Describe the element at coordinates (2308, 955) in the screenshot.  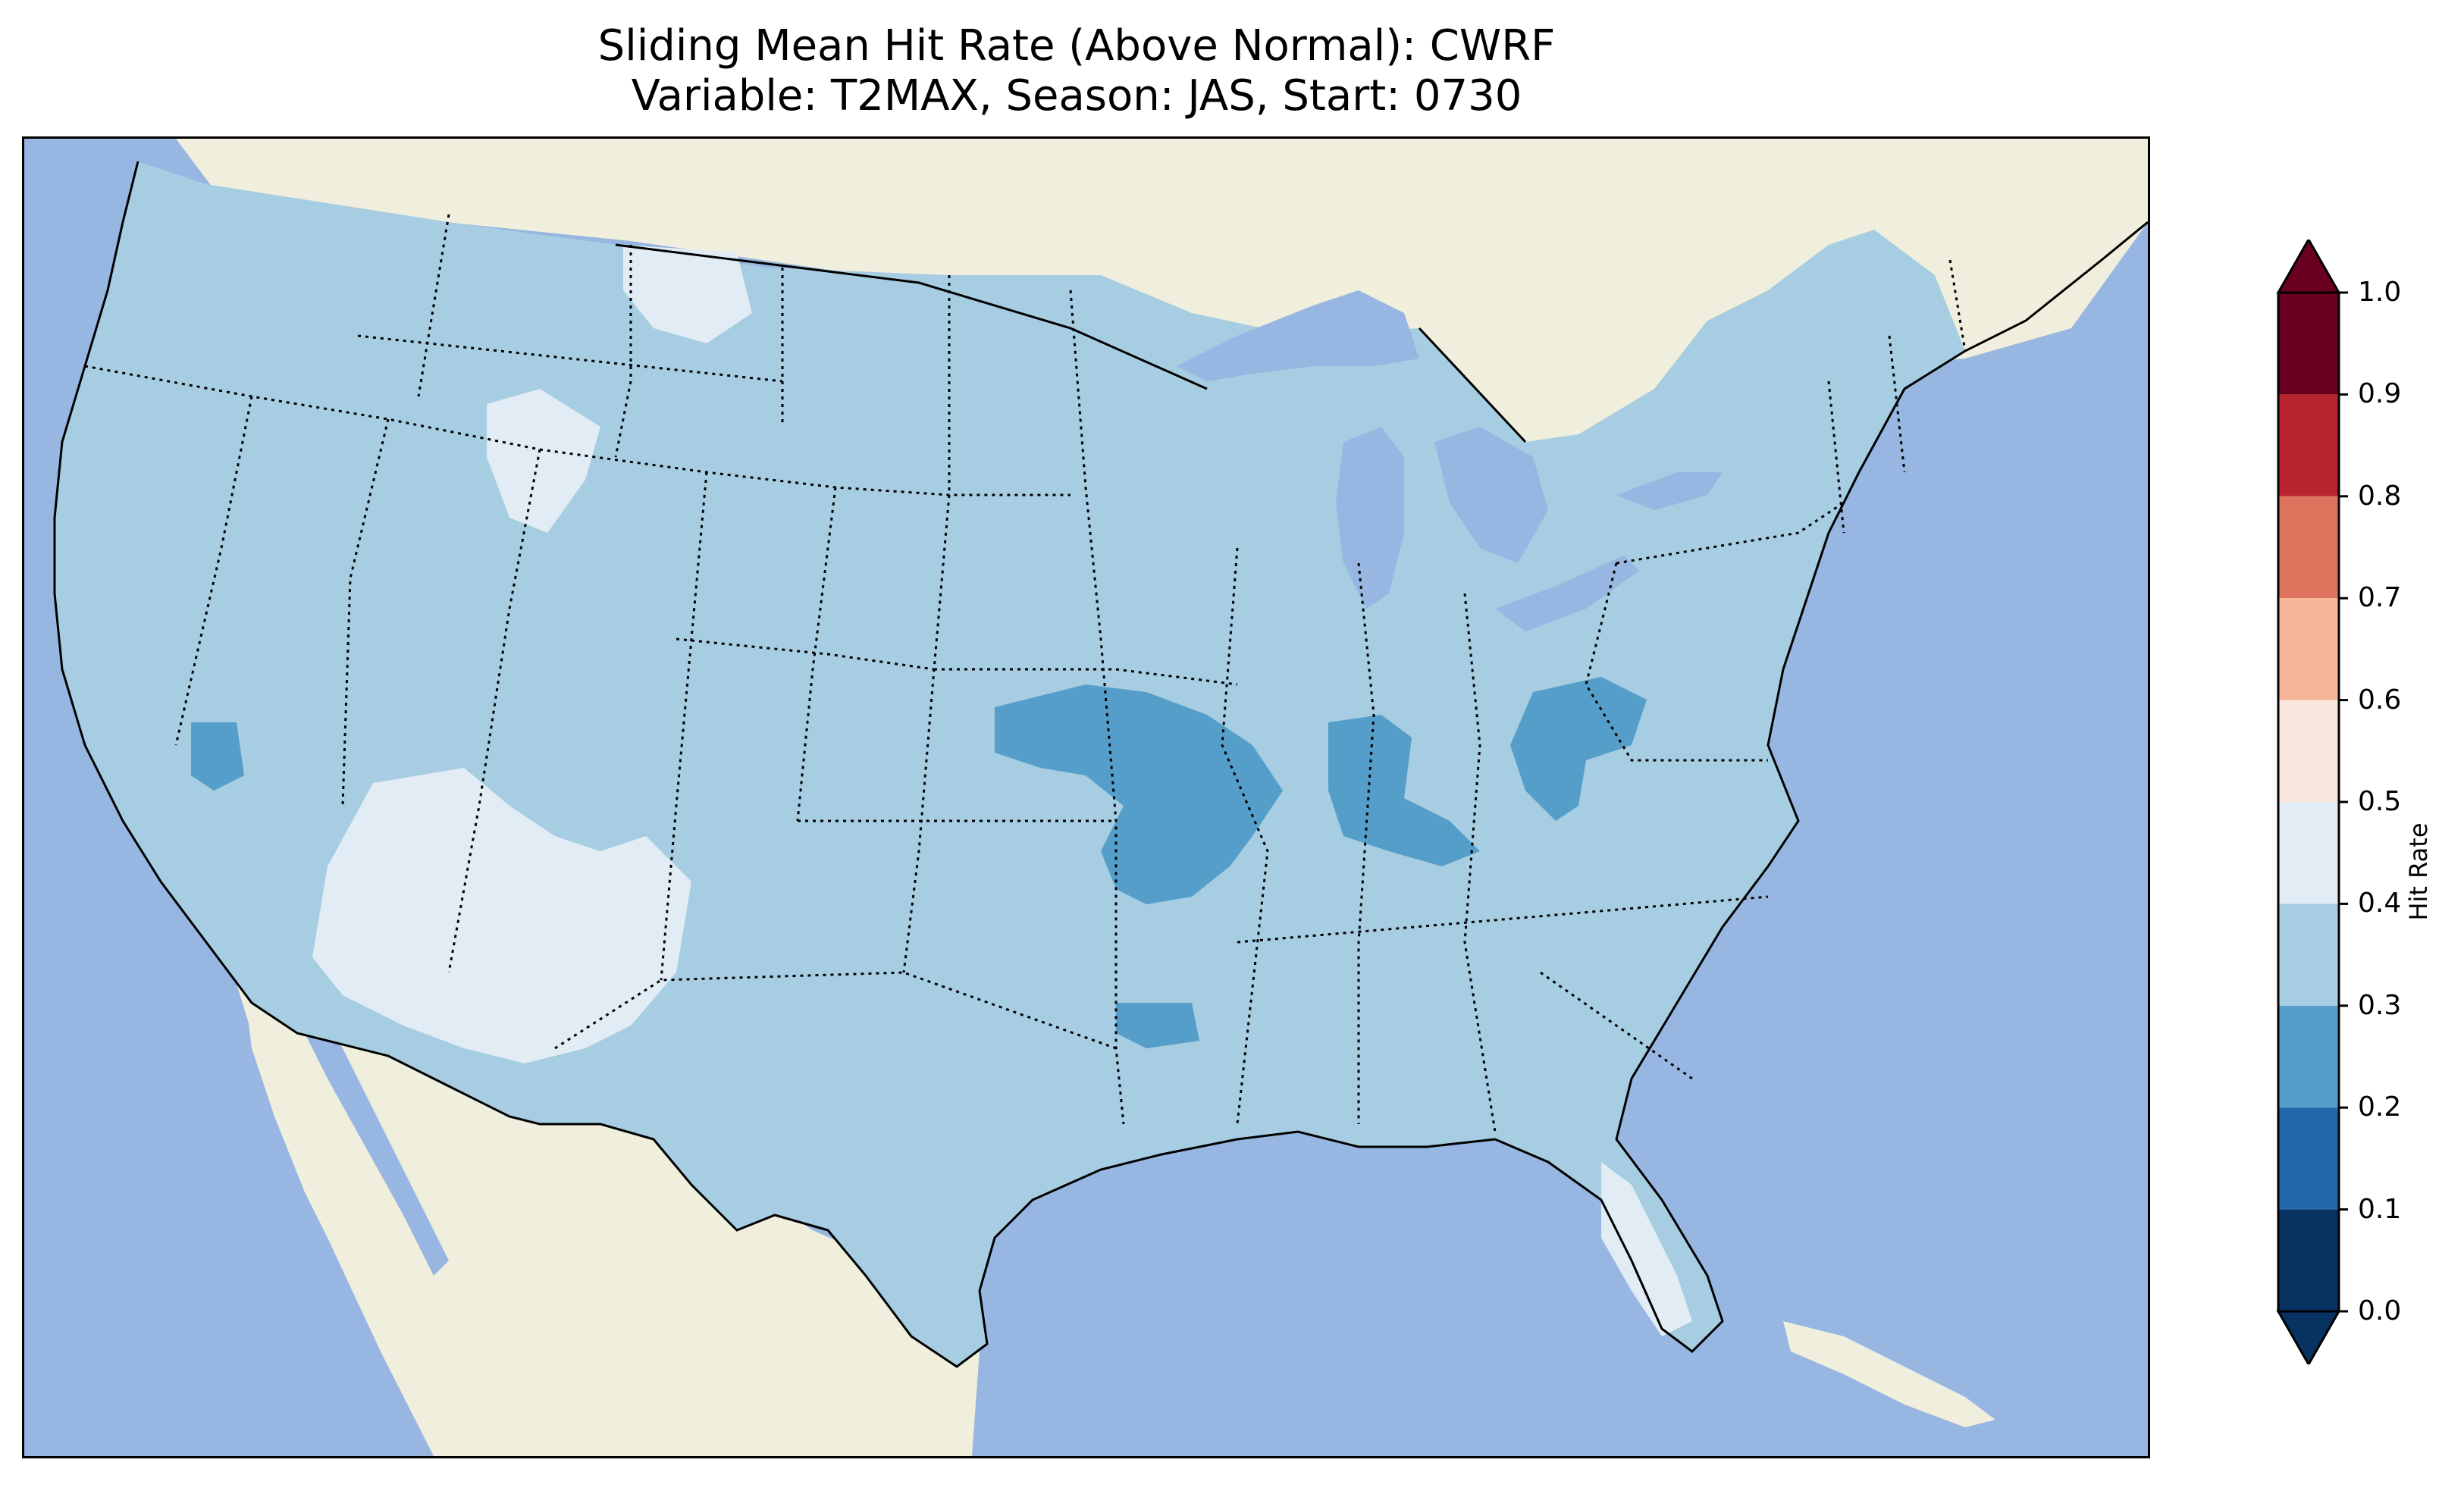
I see `colorbar-bin-0.3-0.4` at that location.